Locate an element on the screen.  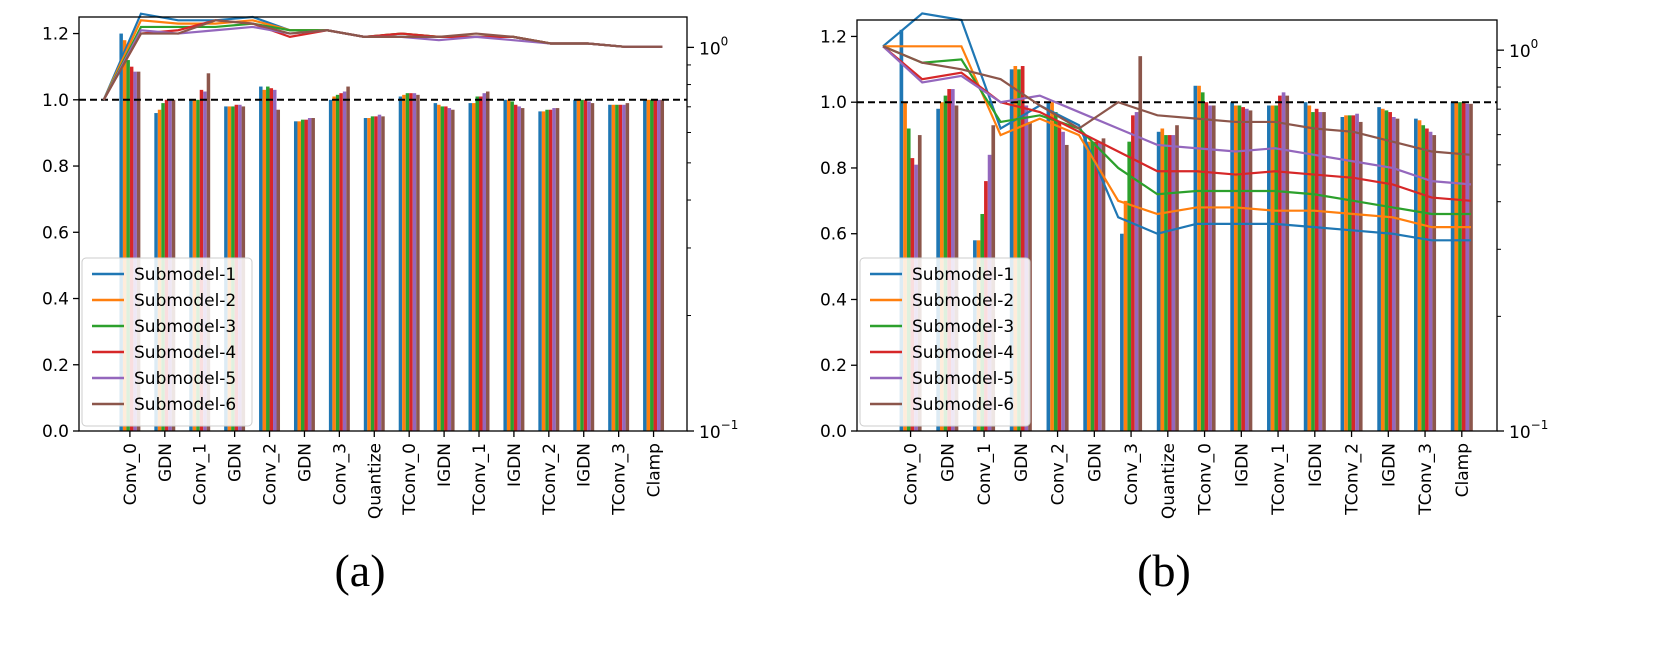
y-tick-label: 0.2 is located at coordinates (833, 366).